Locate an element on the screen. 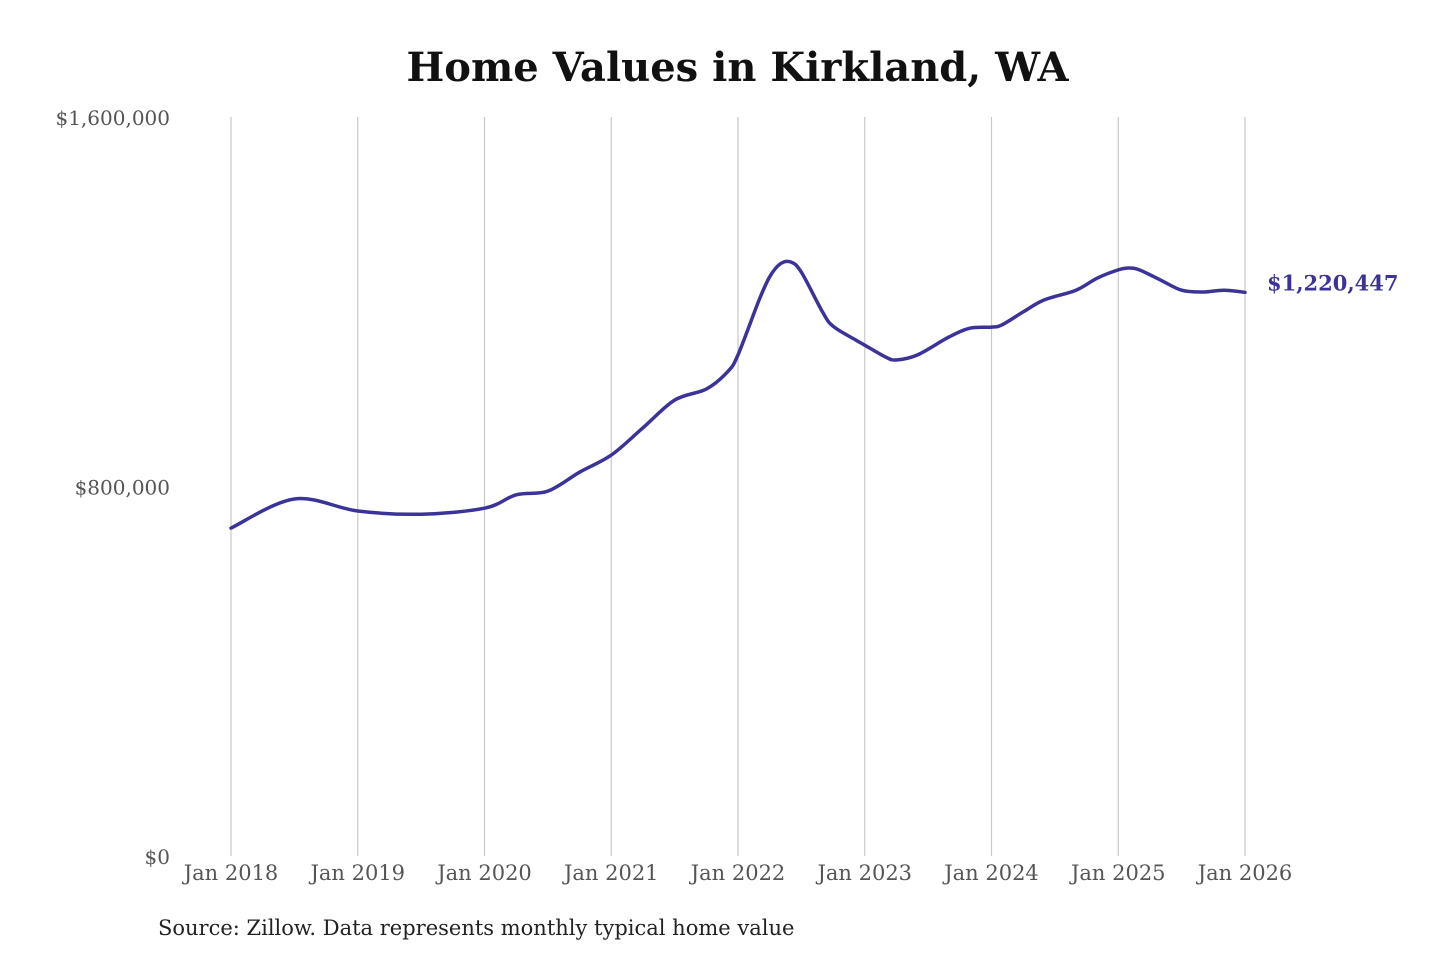 Image resolution: width=1440 pixels, height=960 pixels. y-tick-label: $0 is located at coordinates (157, 857).